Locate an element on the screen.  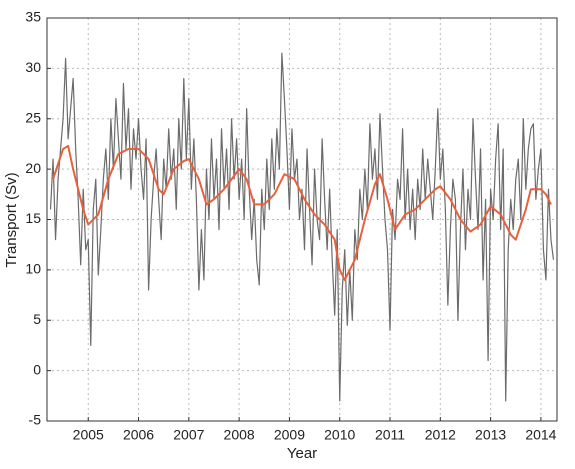
x-tick-label: 2005 is located at coordinates (88, 435).